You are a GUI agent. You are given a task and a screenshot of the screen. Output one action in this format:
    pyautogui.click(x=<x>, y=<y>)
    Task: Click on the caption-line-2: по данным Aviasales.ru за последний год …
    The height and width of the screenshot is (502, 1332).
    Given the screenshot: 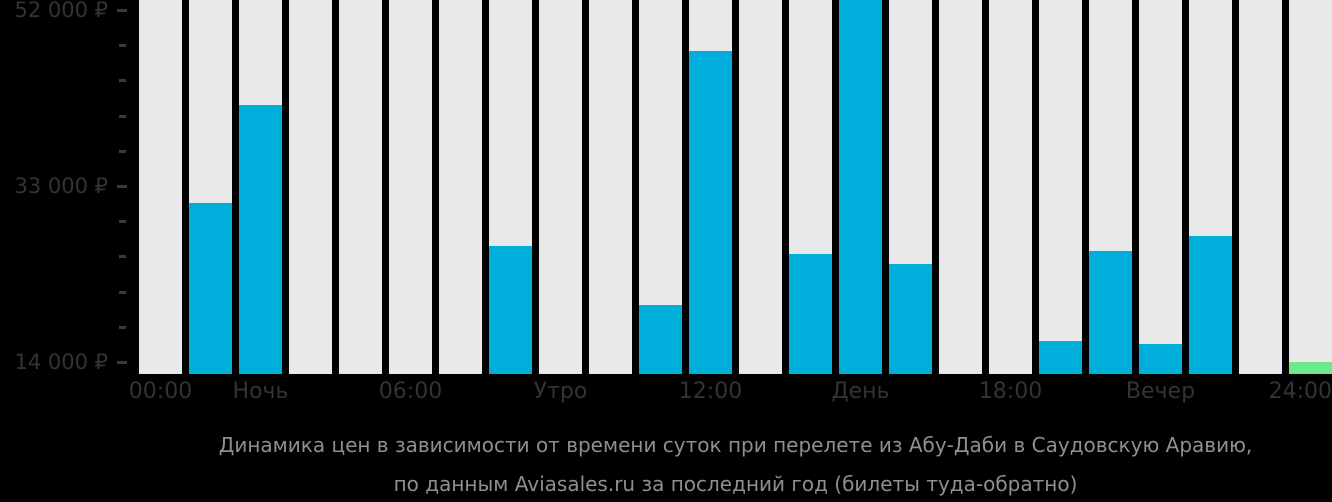 What is the action you would take?
    pyautogui.click(x=735, y=484)
    